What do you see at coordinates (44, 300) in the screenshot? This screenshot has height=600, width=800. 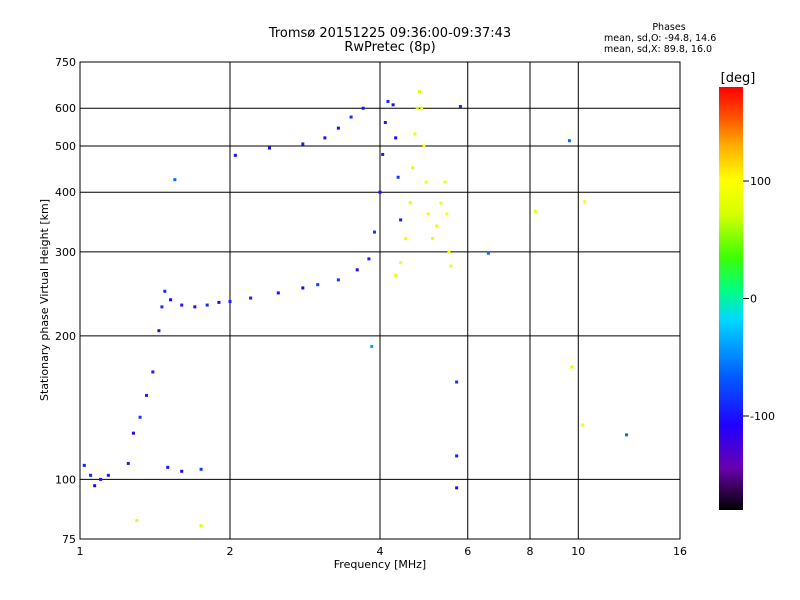 I see `y-axis-label: Stationary phase Virtual Height [km]` at bounding box center [44, 300].